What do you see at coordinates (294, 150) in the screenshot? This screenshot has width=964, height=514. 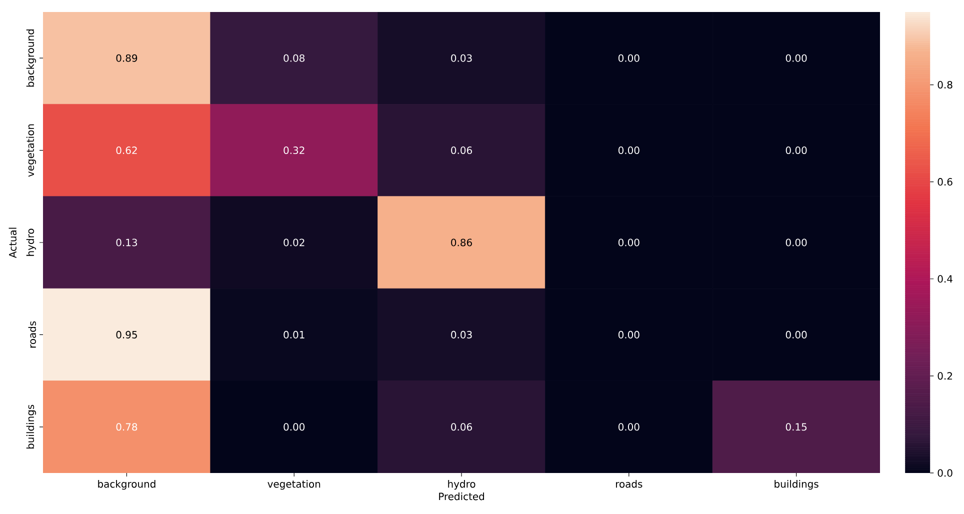 I see `data-label: 0.32` at bounding box center [294, 150].